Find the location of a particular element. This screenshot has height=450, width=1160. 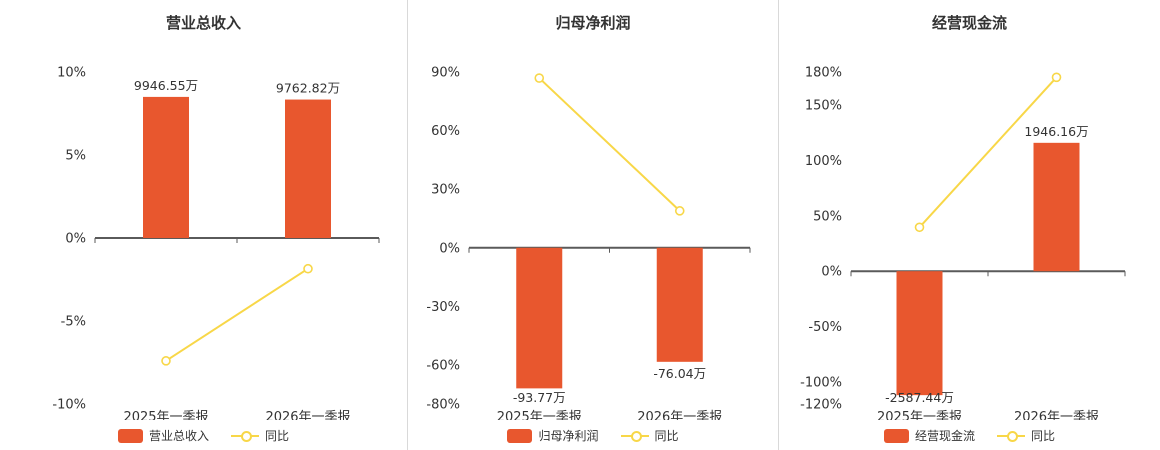

y-axis-tick-label: -120% is located at coordinates (821, 405).